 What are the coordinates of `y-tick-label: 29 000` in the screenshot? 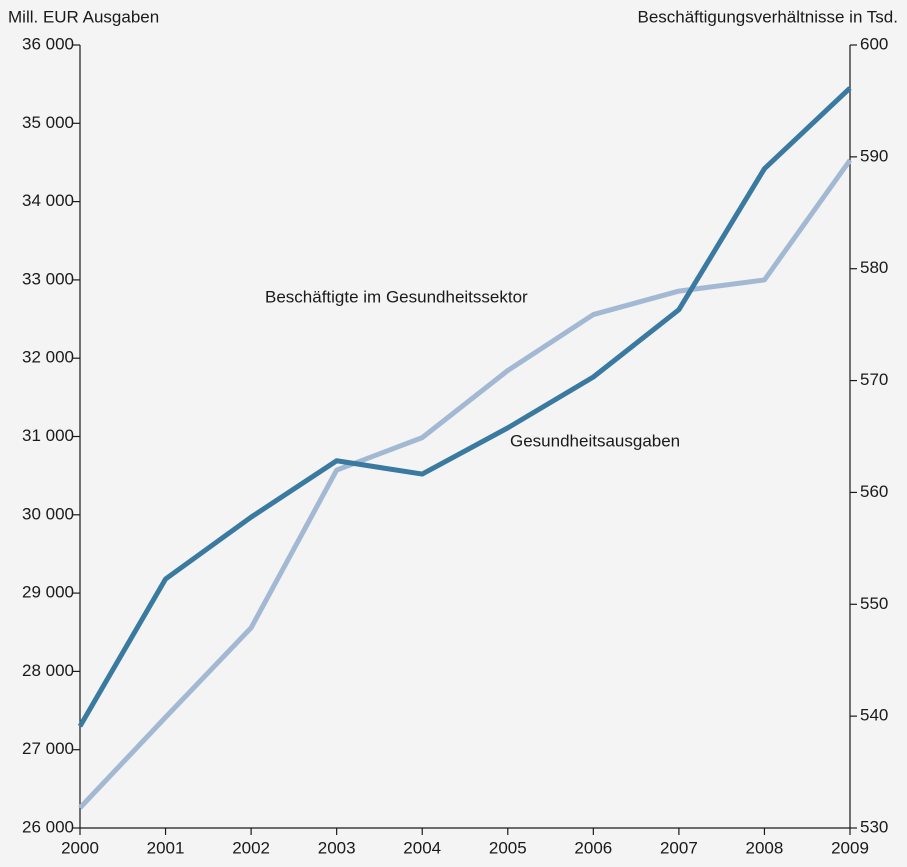 It's located at (48, 592).